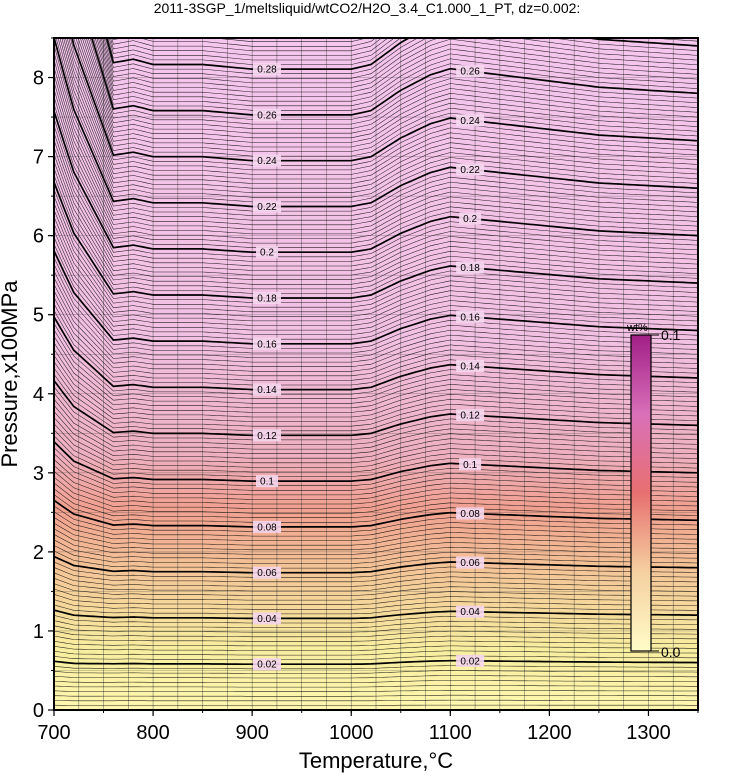 This screenshot has width=734, height=776. What do you see at coordinates (351, 733) in the screenshot?
I see `x-tick-label: 1000` at bounding box center [351, 733].